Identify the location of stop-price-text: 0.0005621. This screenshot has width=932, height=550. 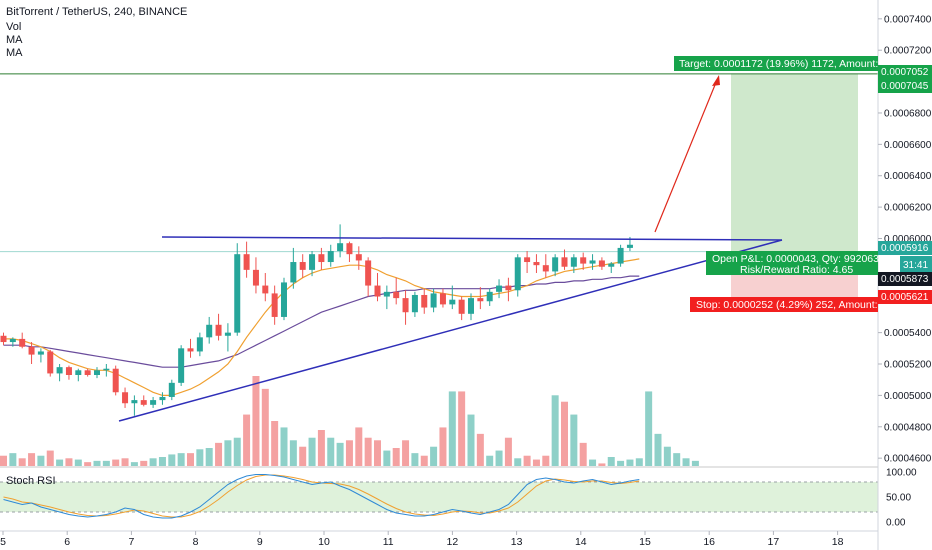
(905, 297).